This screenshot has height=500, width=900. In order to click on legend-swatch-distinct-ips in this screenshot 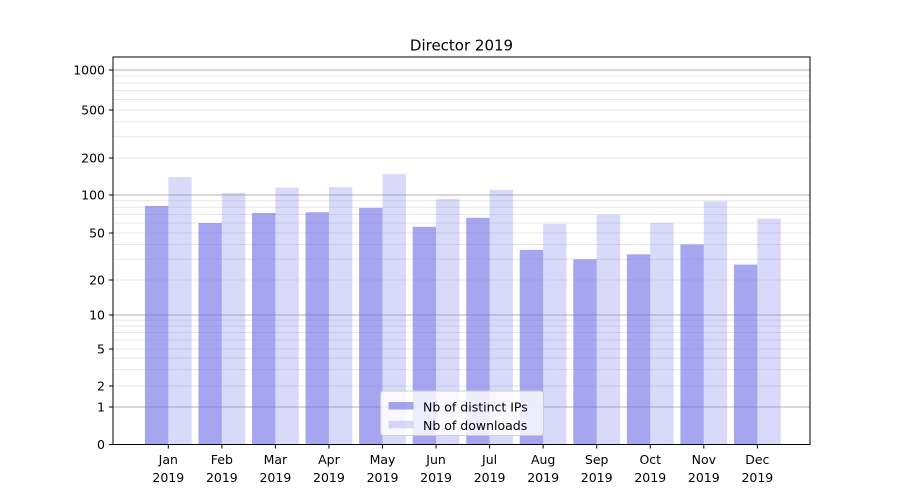, I will do `click(401, 406)`.